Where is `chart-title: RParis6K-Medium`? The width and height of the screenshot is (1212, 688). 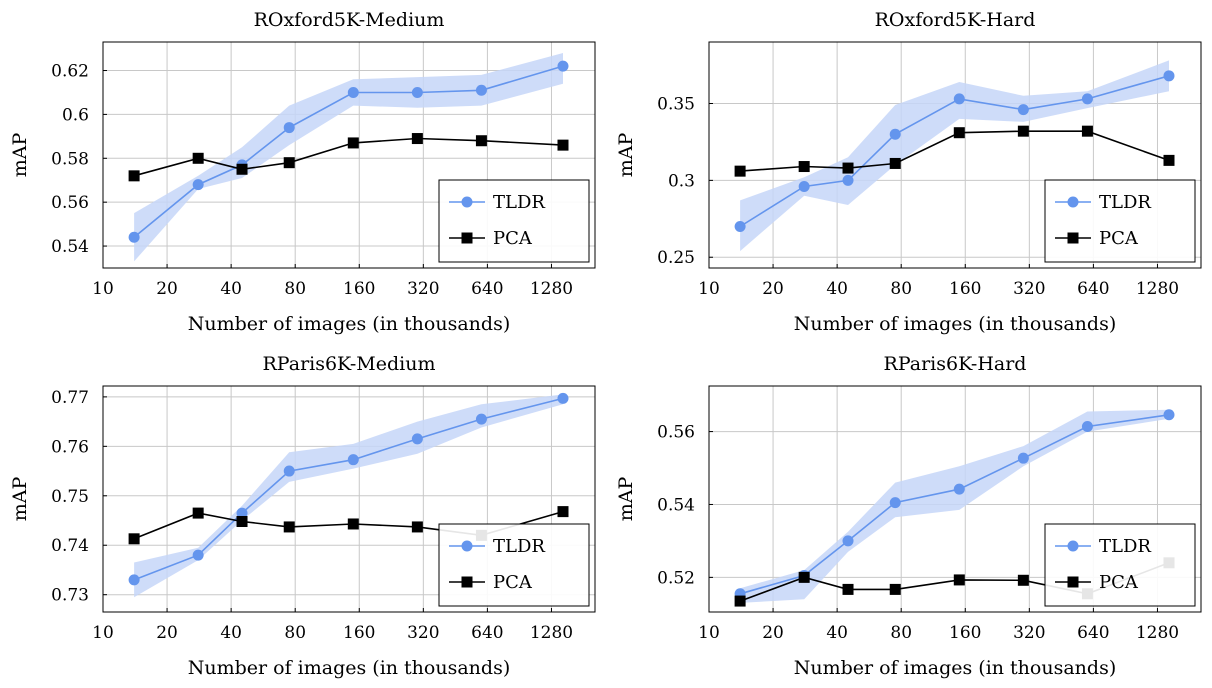 chart-title: RParis6K-Medium is located at coordinates (349, 364).